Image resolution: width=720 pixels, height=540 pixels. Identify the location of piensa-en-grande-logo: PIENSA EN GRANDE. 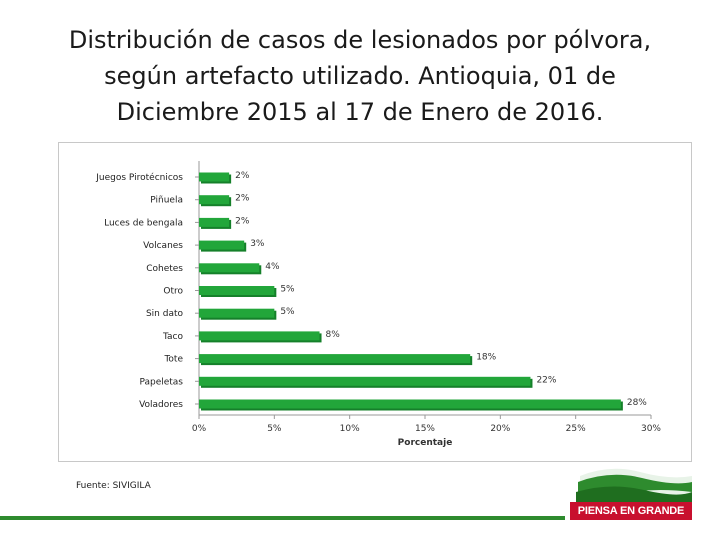
(631, 491).